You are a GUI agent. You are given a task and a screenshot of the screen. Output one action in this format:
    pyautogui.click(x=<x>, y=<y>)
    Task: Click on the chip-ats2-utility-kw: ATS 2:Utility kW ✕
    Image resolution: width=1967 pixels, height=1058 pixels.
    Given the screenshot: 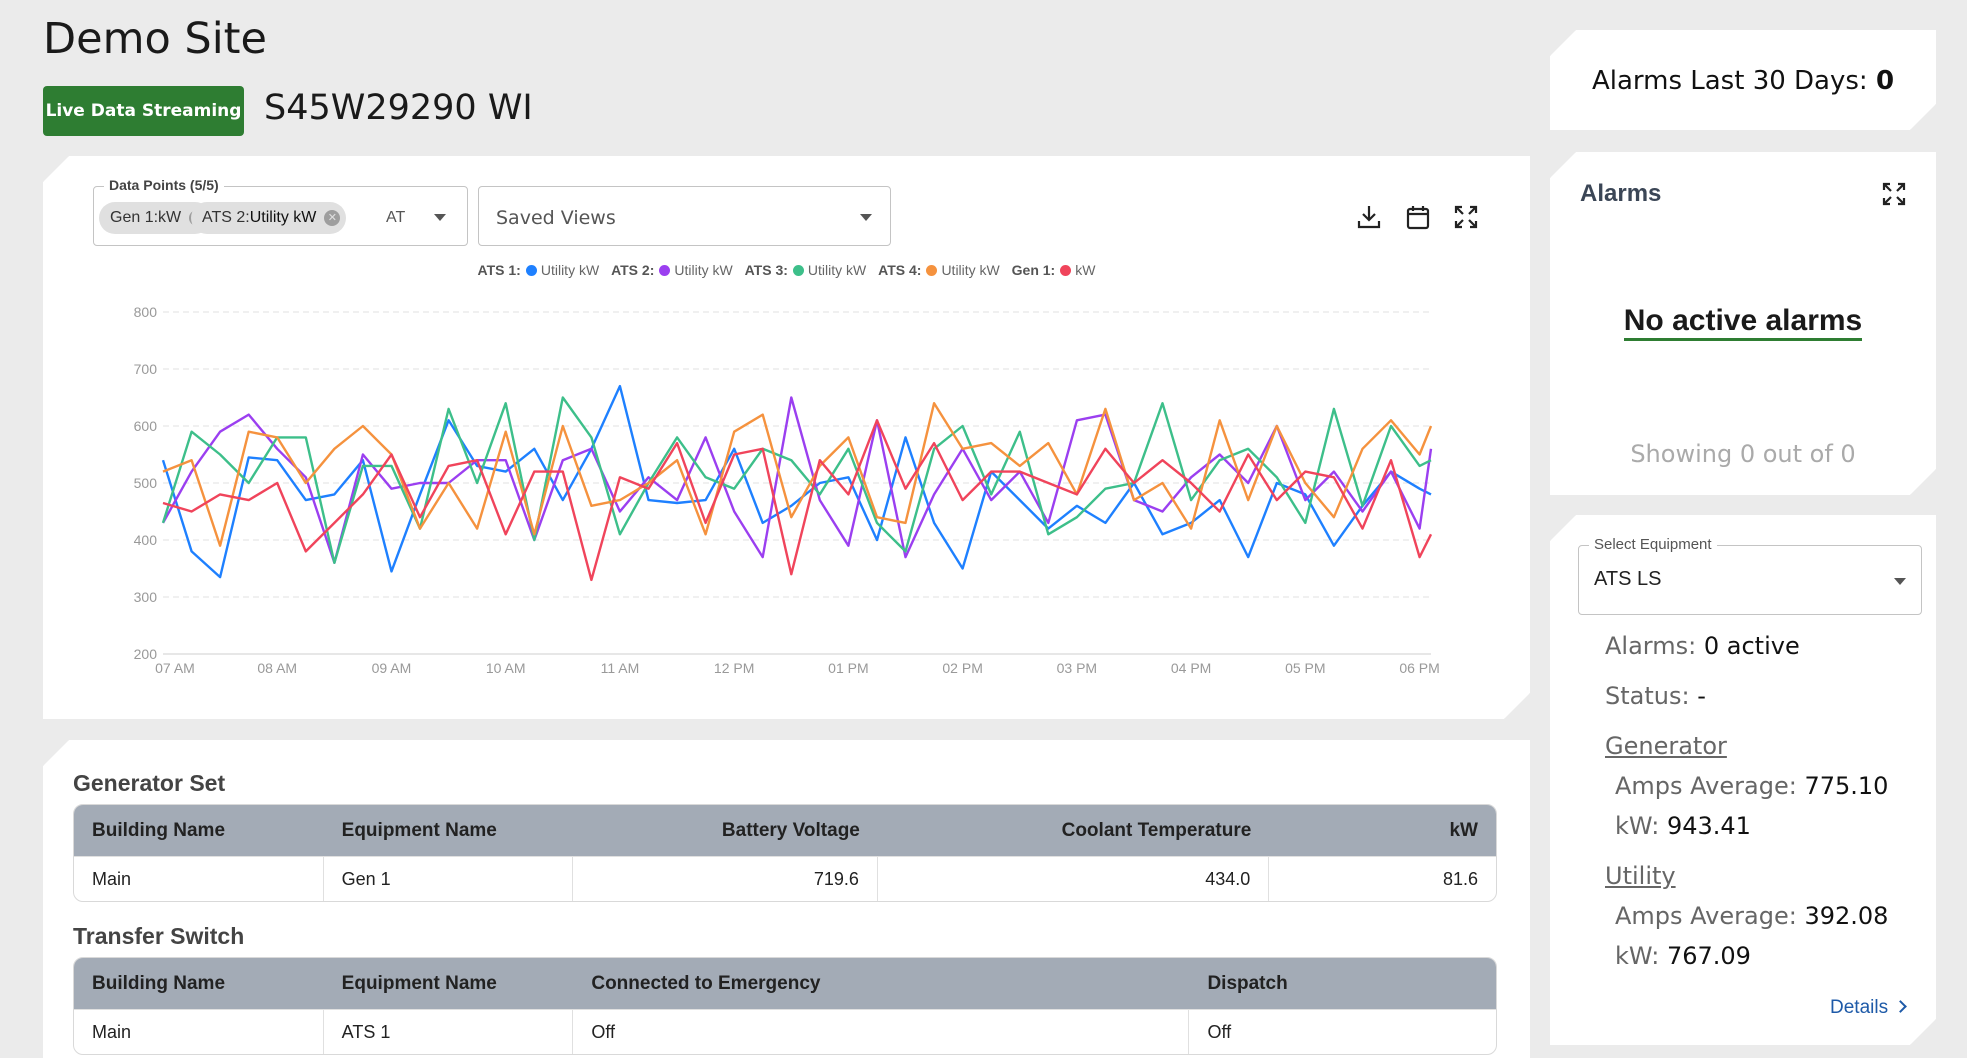 What is the action you would take?
    pyautogui.click(x=268, y=218)
    